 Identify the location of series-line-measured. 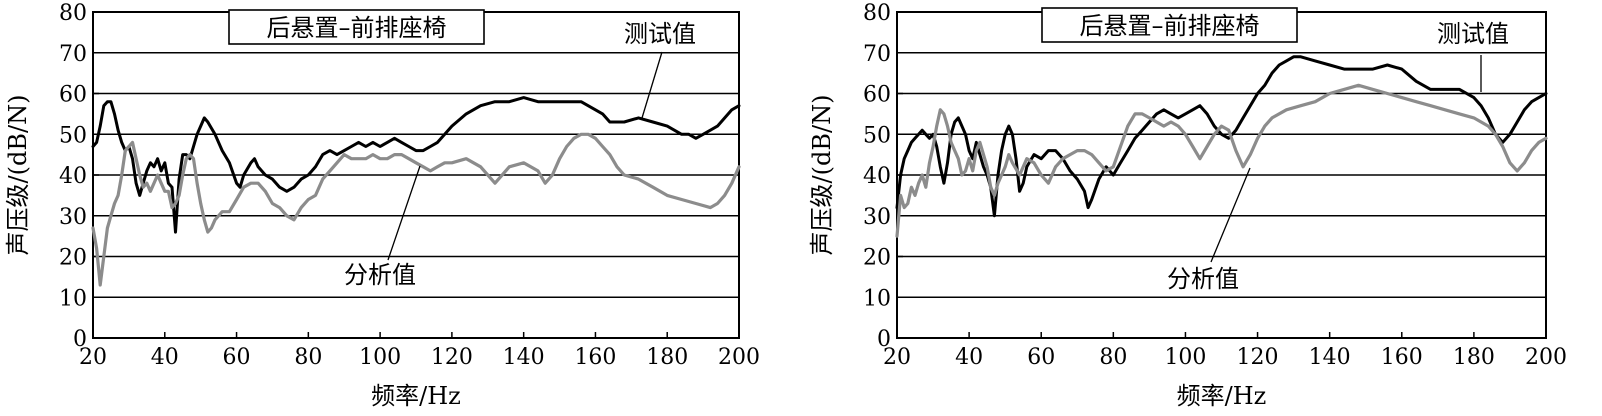
(416, 165).